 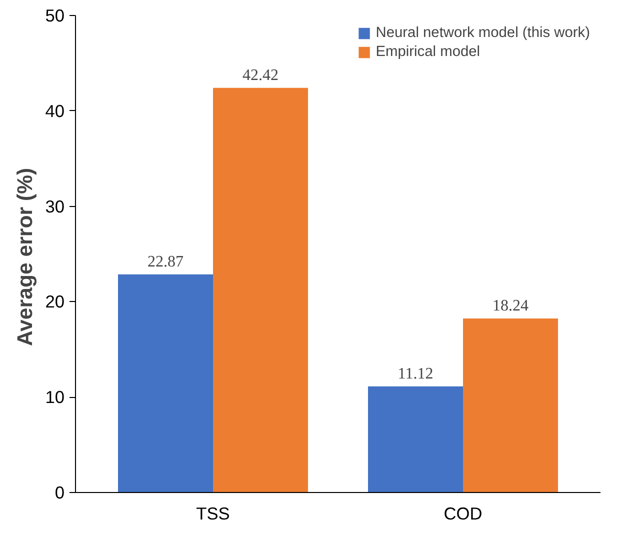 What do you see at coordinates (483, 33) in the screenshot?
I see `legend-label: Neural network model (this work)` at bounding box center [483, 33].